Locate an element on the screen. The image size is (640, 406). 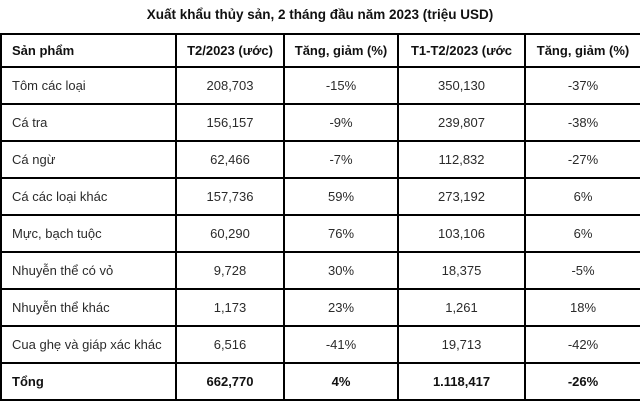
value-cell: 18% is located at coordinates (582, 307).